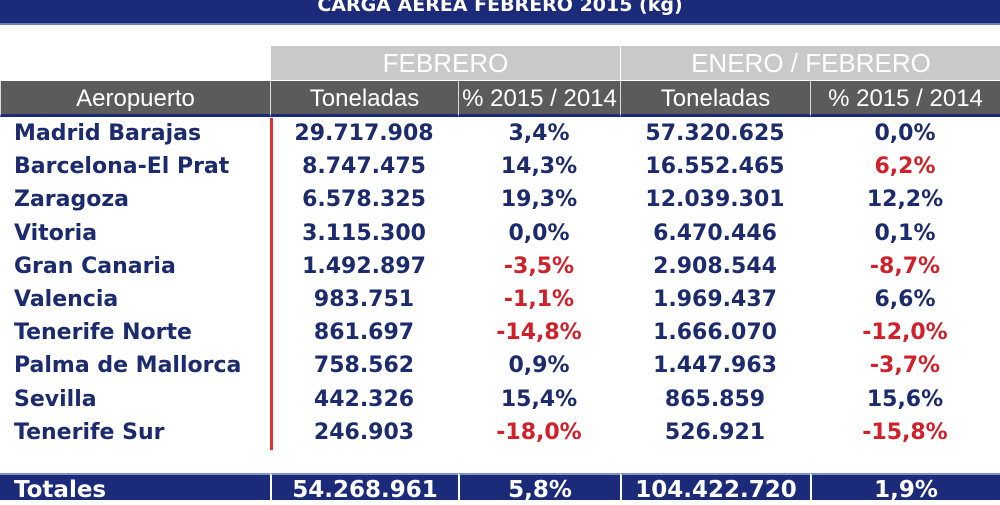 Image resolution: width=1000 pixels, height=505 pixels. Describe the element at coordinates (539, 266) in the screenshot. I see `pct-feb: -3,5%` at that location.